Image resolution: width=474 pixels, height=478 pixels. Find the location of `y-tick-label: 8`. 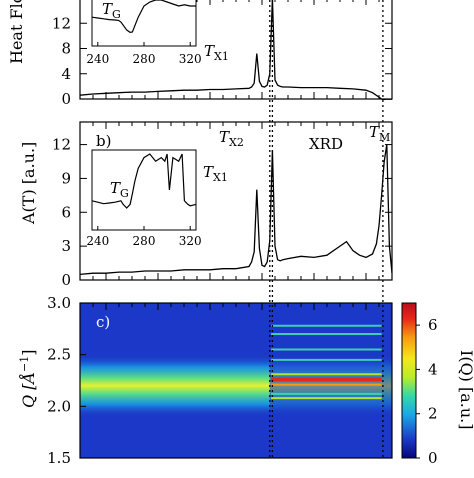

y-tick-label: 8 is located at coordinates (66, 49).